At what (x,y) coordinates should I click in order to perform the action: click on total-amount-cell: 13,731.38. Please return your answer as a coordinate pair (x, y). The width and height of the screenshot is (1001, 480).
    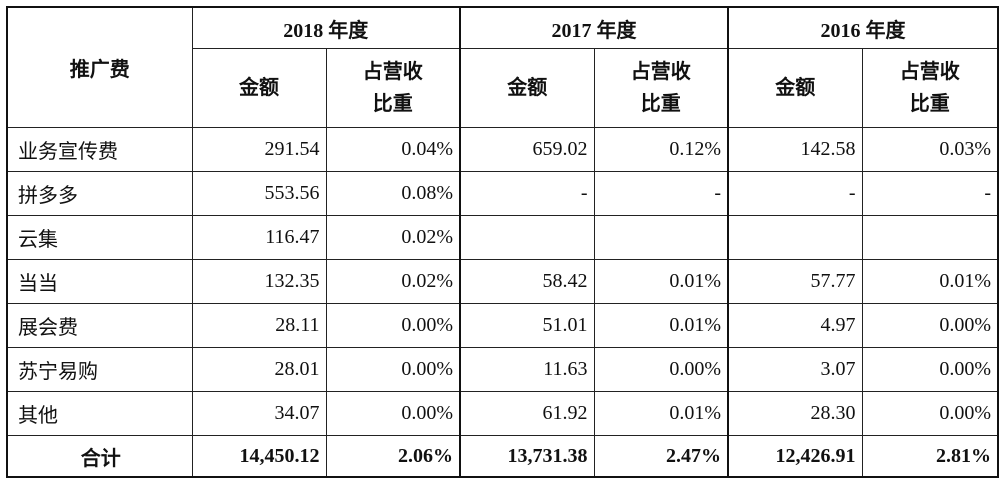
    Looking at the image, I should click on (527, 456).